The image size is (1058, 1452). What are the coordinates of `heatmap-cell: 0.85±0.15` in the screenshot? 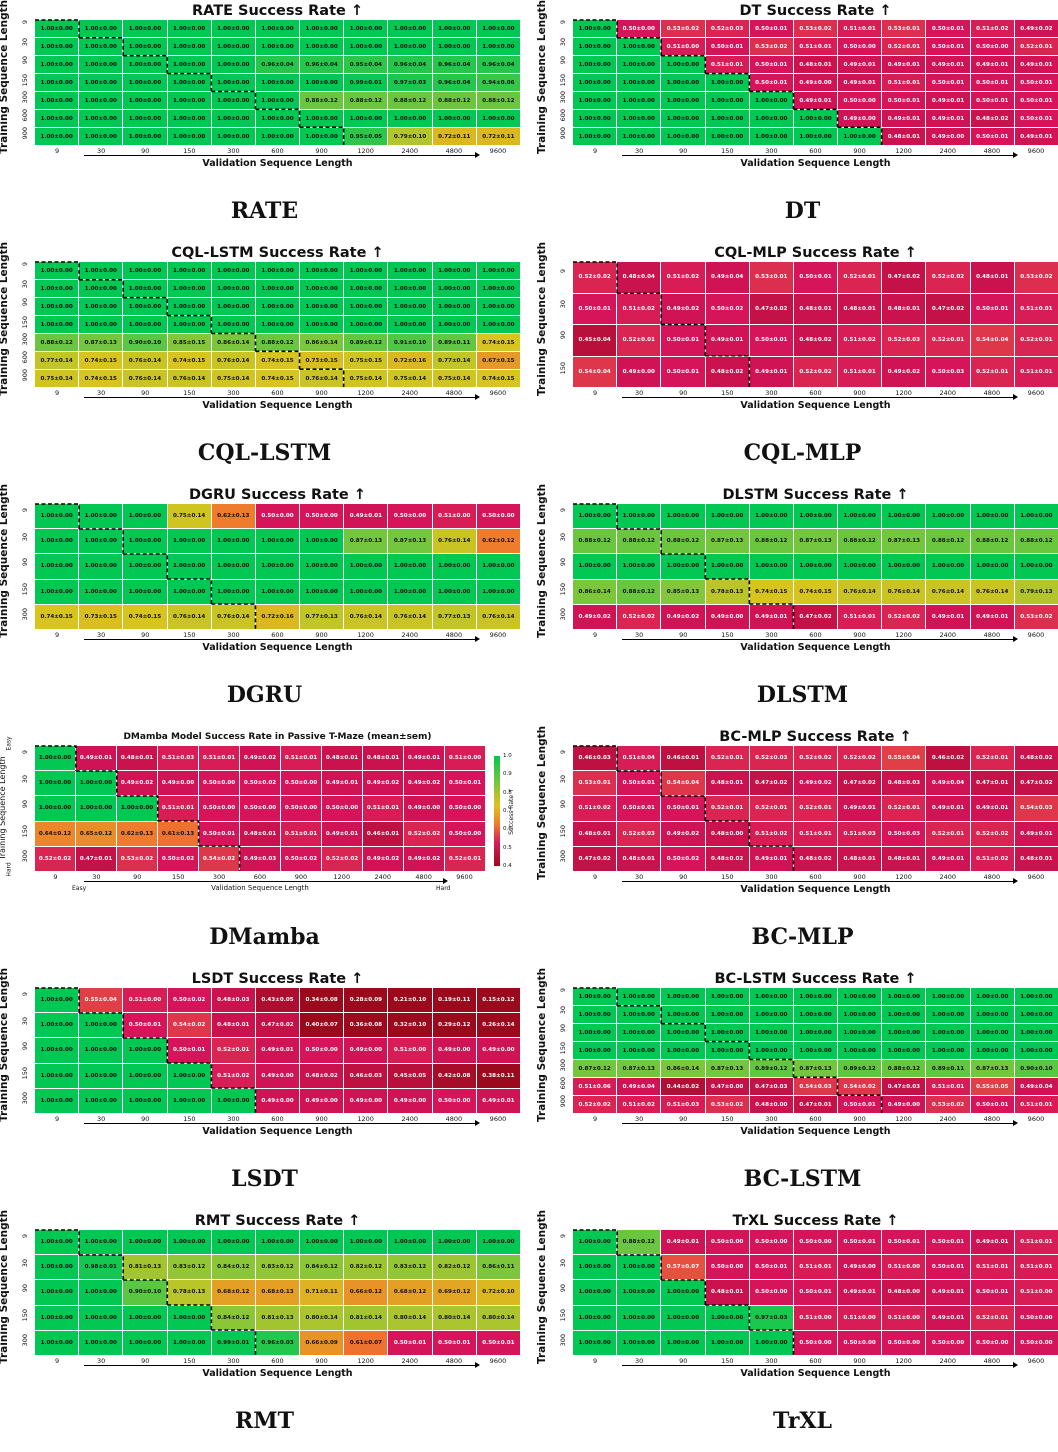 It's located at (189, 342).